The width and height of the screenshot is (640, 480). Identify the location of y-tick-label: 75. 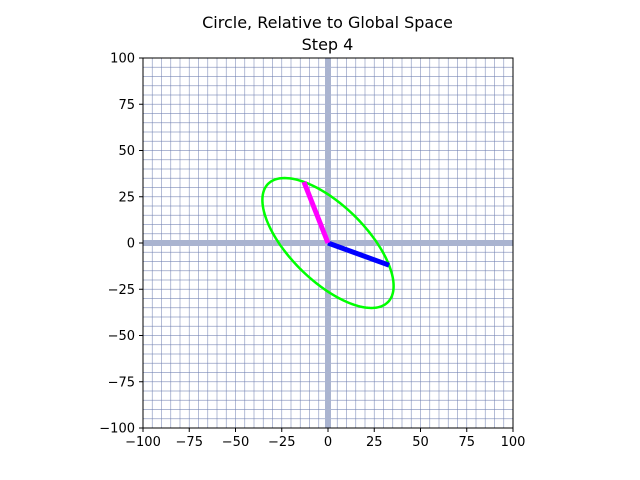
(126, 105).